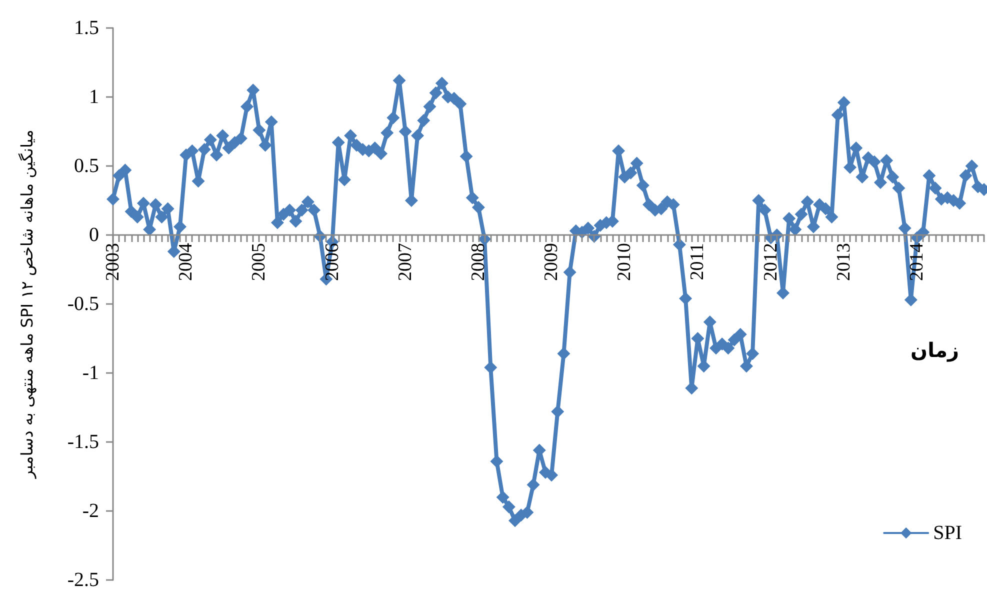 This screenshot has height=590, width=987. I want to click on y-tick-label: -1, so click(90, 373).